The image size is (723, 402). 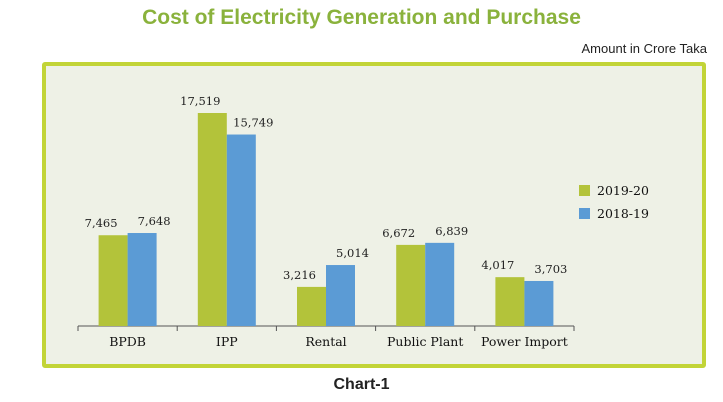 What do you see at coordinates (154, 221) in the screenshot?
I see `data-label: 7,648` at bounding box center [154, 221].